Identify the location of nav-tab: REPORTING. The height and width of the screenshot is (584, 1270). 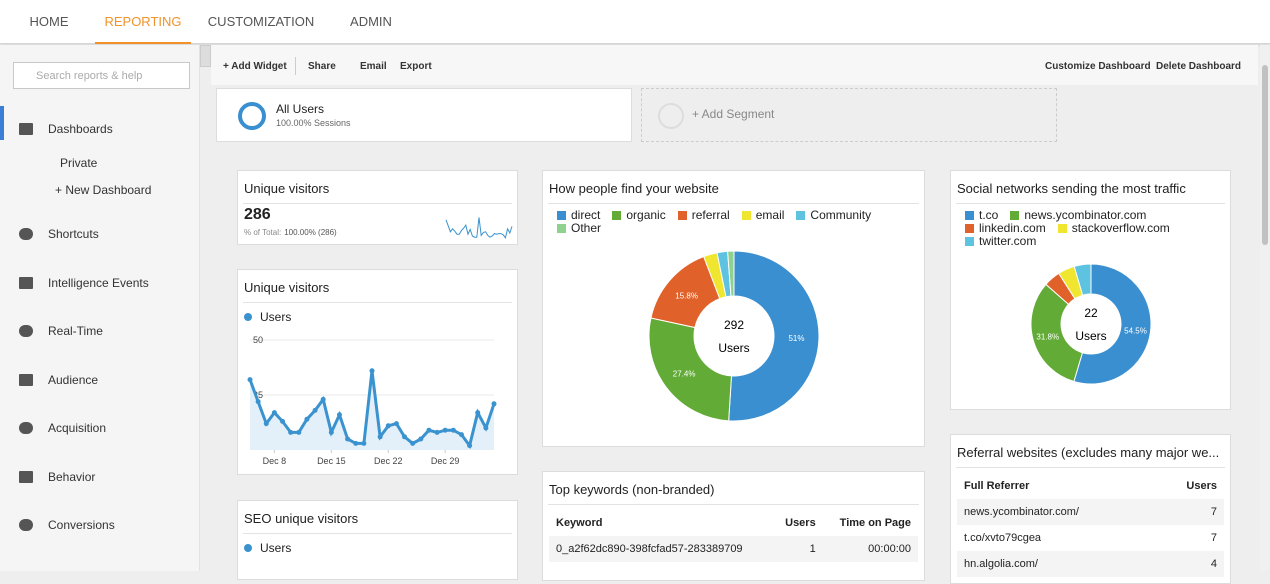
(143, 22).